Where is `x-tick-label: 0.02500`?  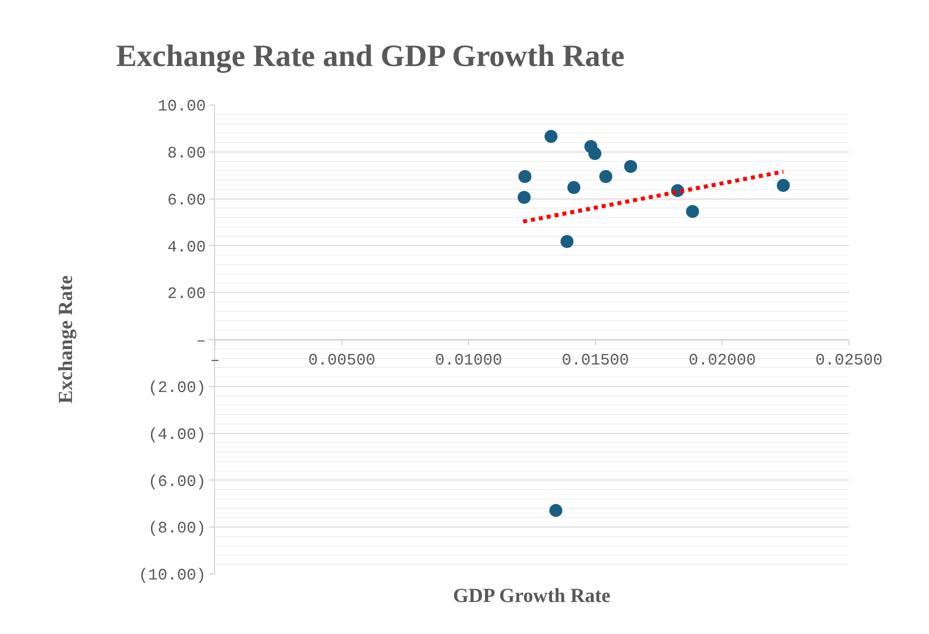
x-tick-label: 0.02500 is located at coordinates (849, 361).